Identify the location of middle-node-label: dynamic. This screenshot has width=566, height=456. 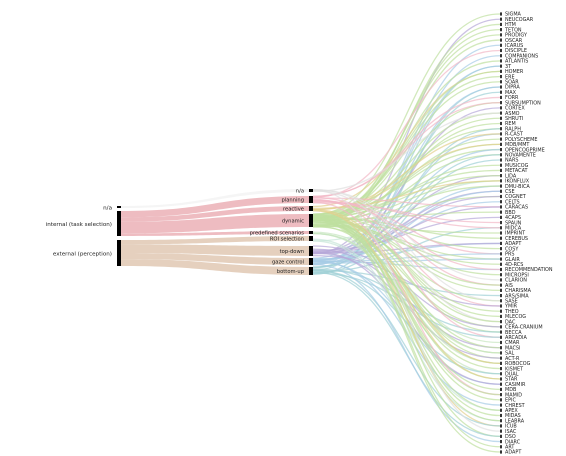
(293, 222).